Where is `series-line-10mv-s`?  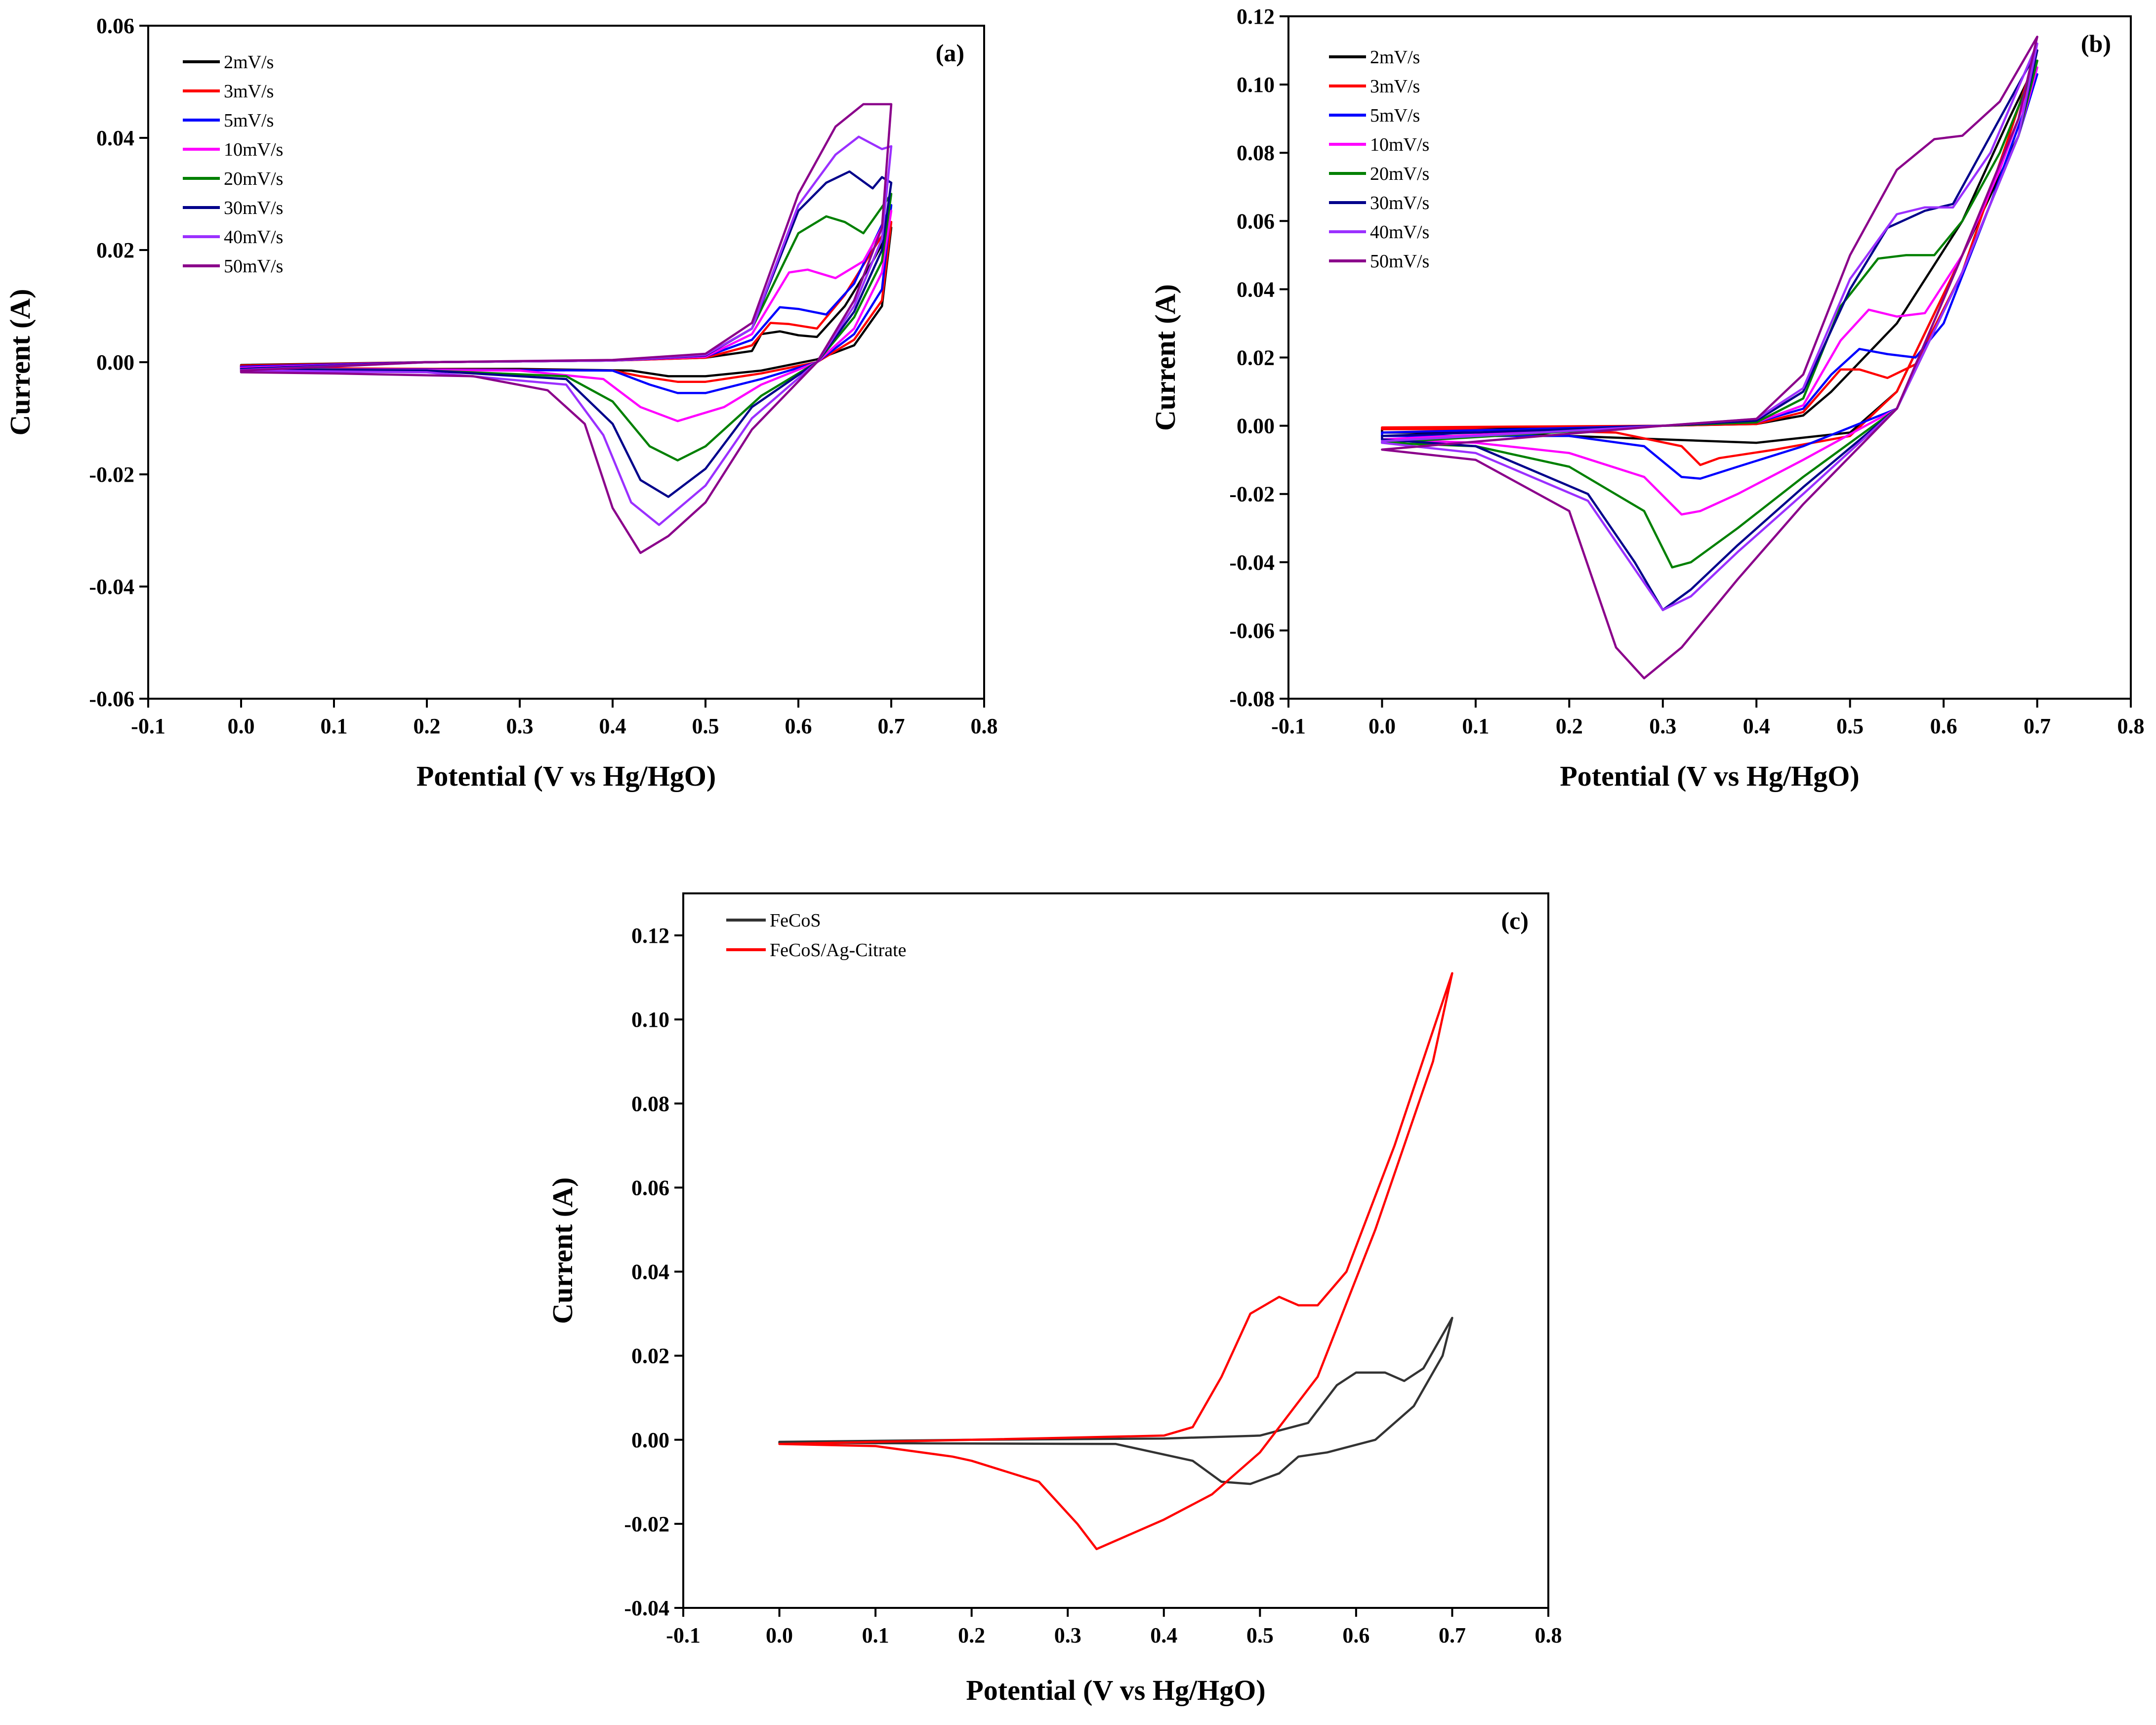
series-line-10mv-s is located at coordinates (566, 316).